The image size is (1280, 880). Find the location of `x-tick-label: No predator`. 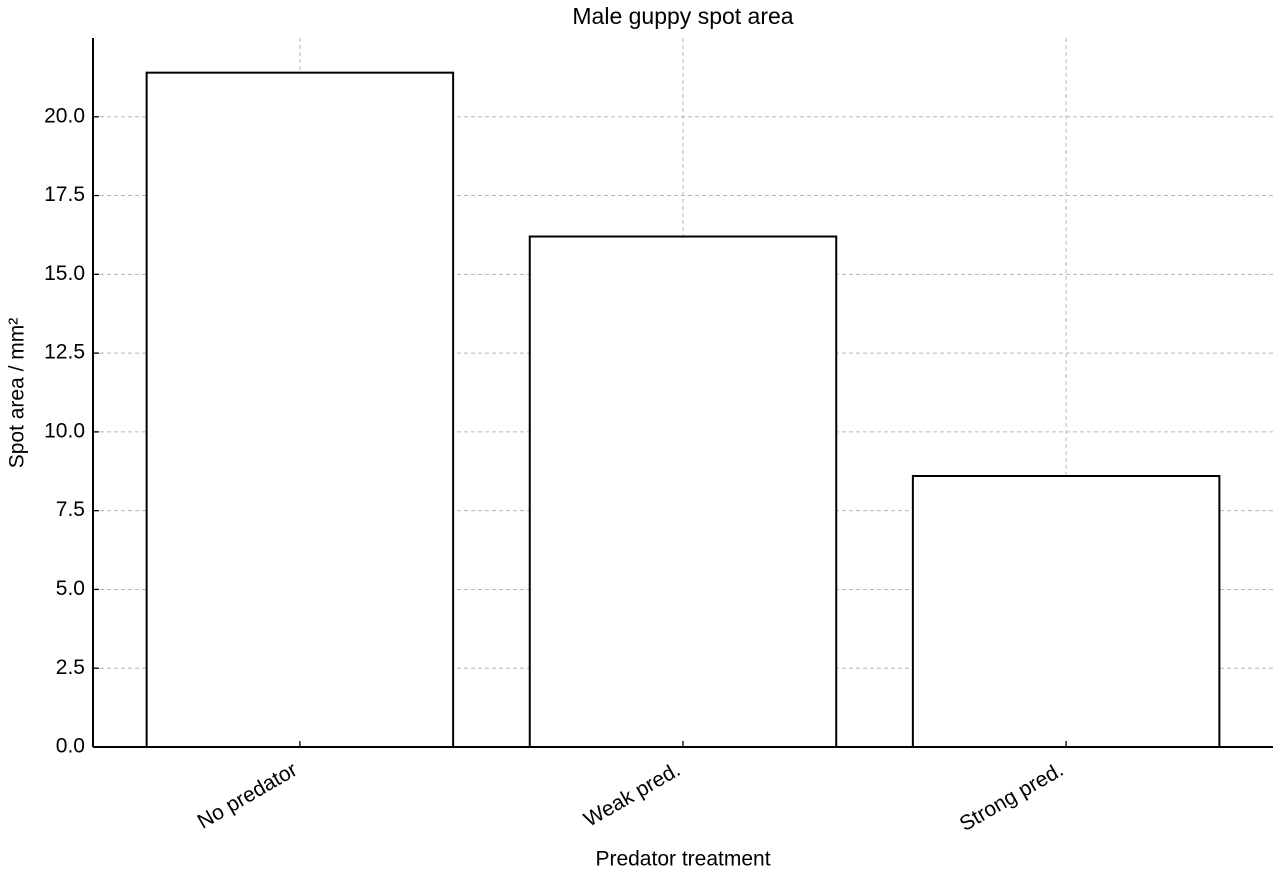

x-tick-label: No predator is located at coordinates (248, 795).